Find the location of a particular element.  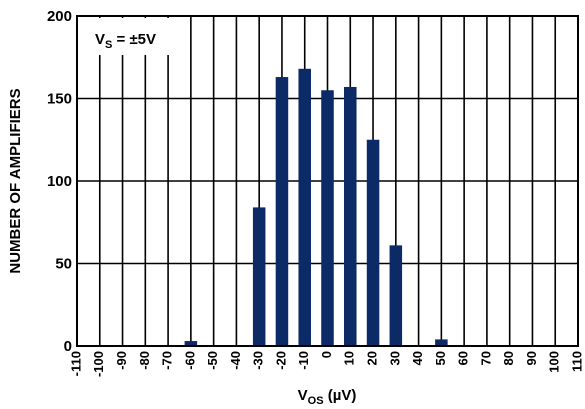

x-tick-label-3: -80 is located at coordinates (144, 360).